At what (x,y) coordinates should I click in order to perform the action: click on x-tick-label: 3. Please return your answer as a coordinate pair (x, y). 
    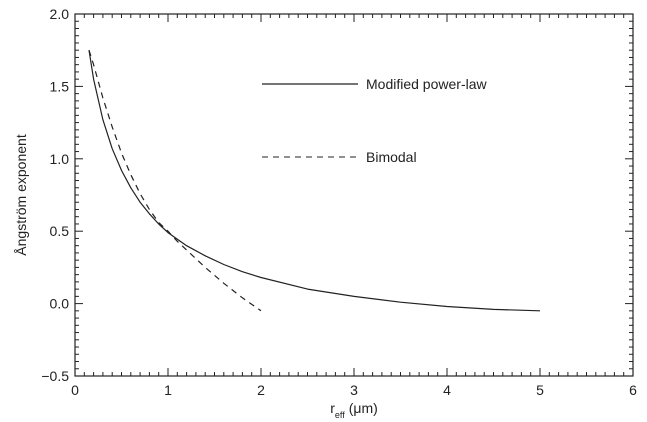
    Looking at the image, I should click on (354, 390).